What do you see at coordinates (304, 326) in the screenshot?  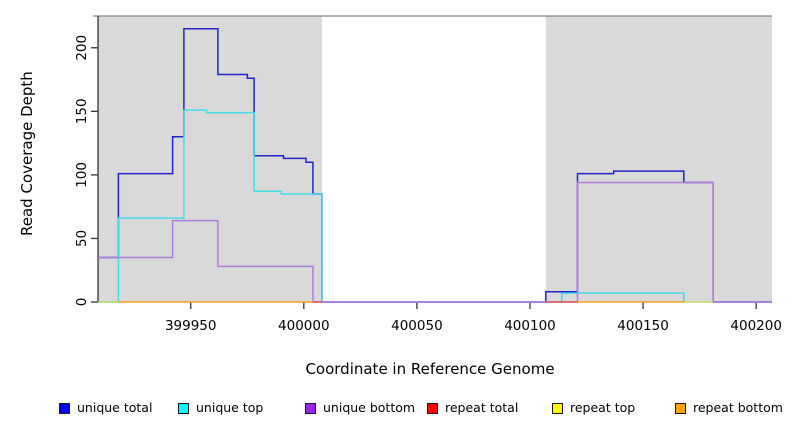 I see `x-tick-label: 400000` at bounding box center [304, 326].